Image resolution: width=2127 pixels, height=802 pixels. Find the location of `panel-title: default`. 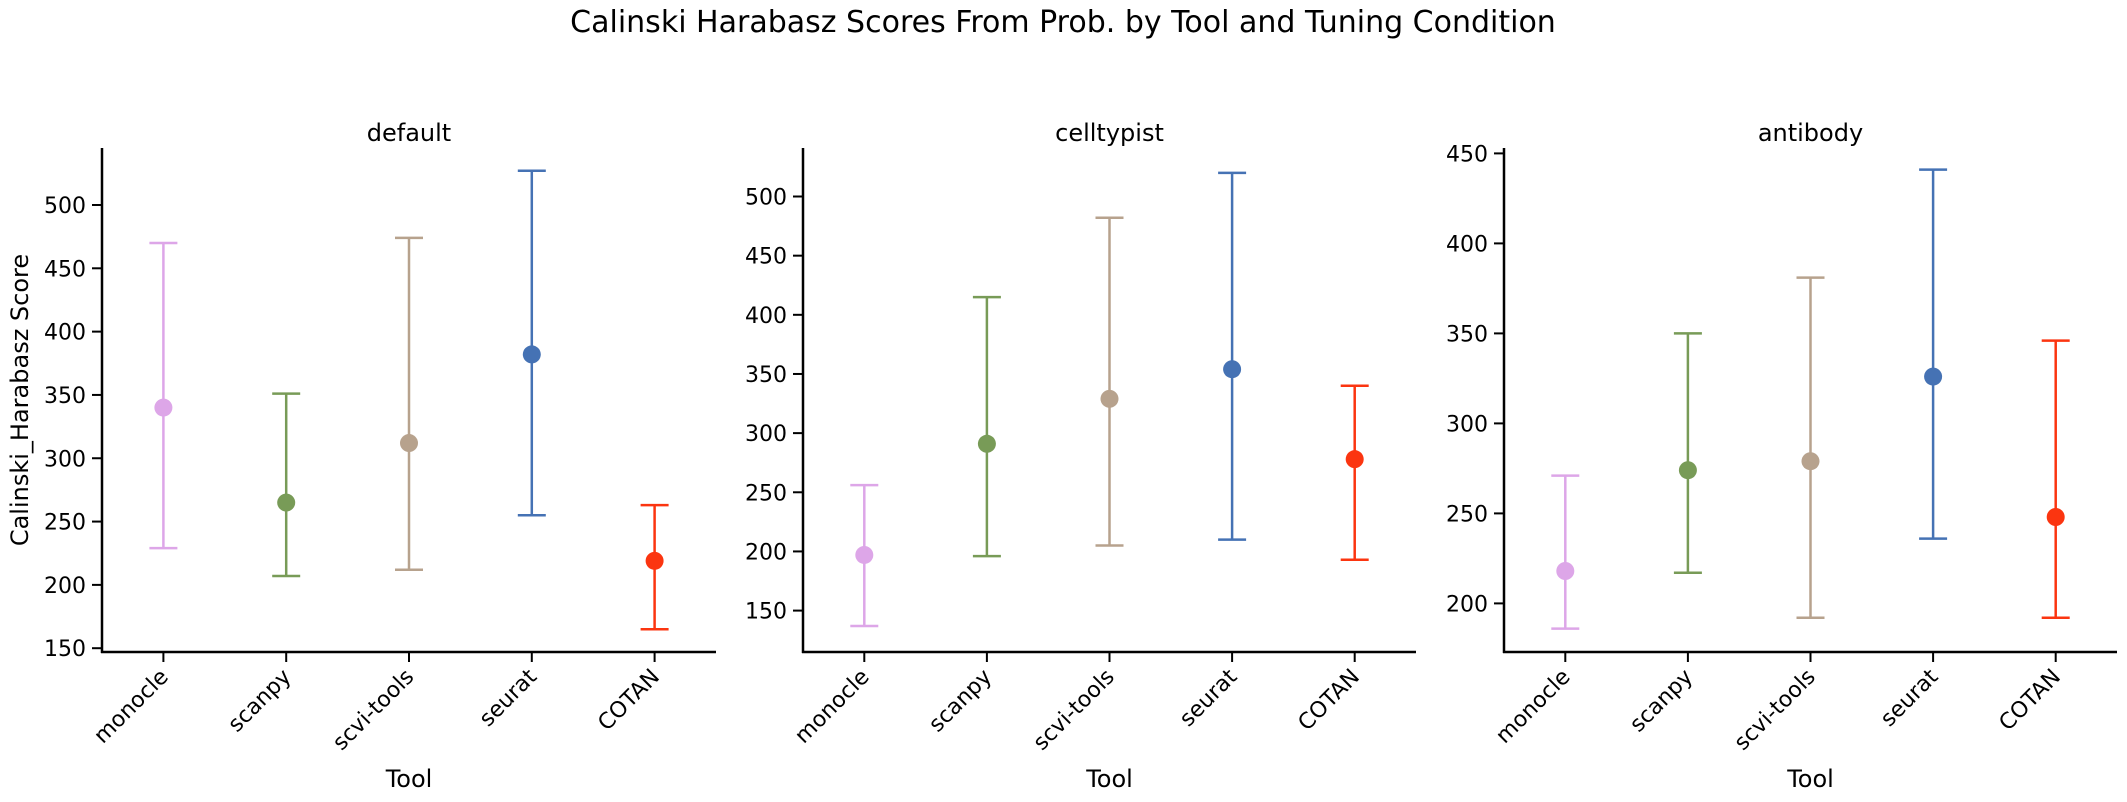

panel-title: default is located at coordinates (409, 133).